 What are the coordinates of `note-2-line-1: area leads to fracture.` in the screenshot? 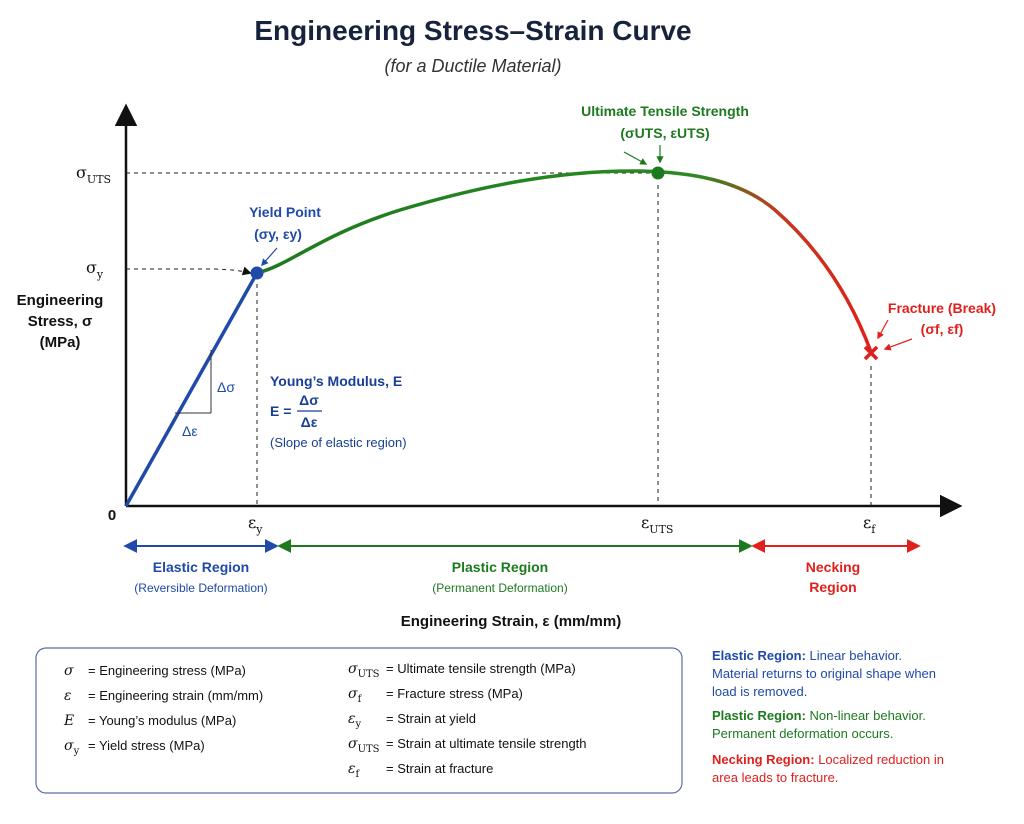 It's located at (775, 777).